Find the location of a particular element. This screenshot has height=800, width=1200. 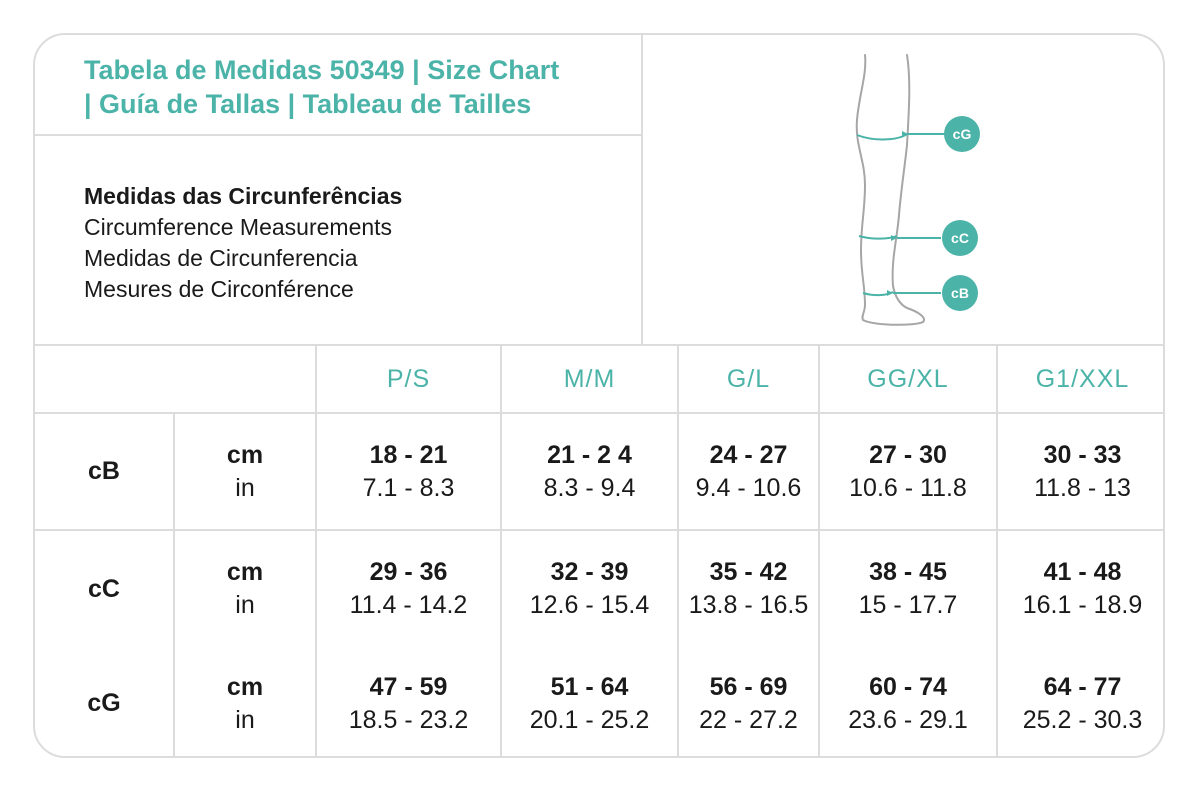

size-header: G/L is located at coordinates (748, 378).